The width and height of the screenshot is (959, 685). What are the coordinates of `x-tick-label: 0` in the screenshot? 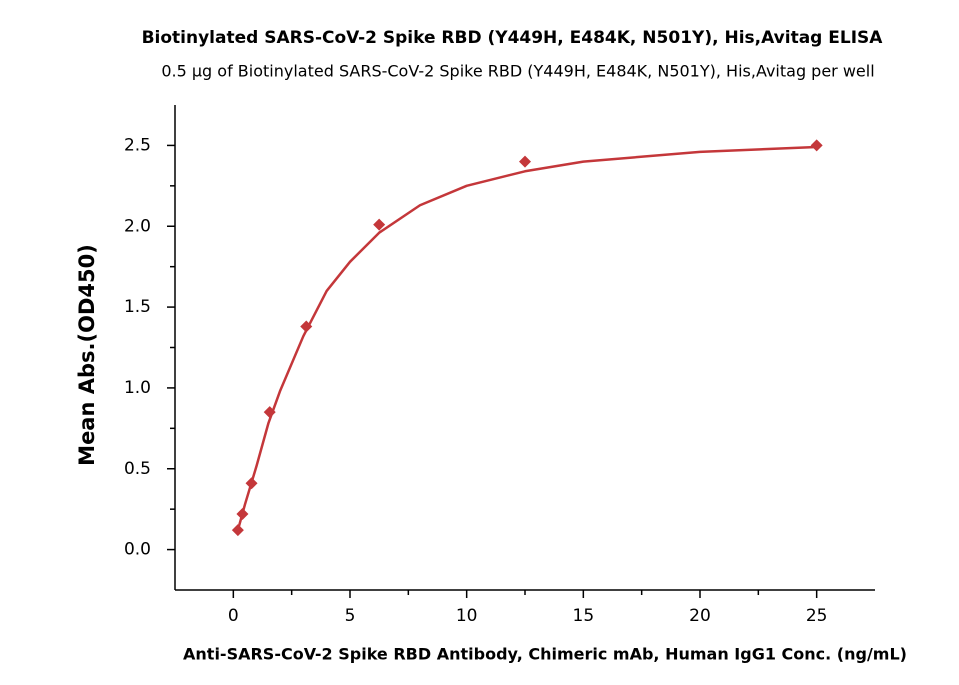 It's located at (233, 616).